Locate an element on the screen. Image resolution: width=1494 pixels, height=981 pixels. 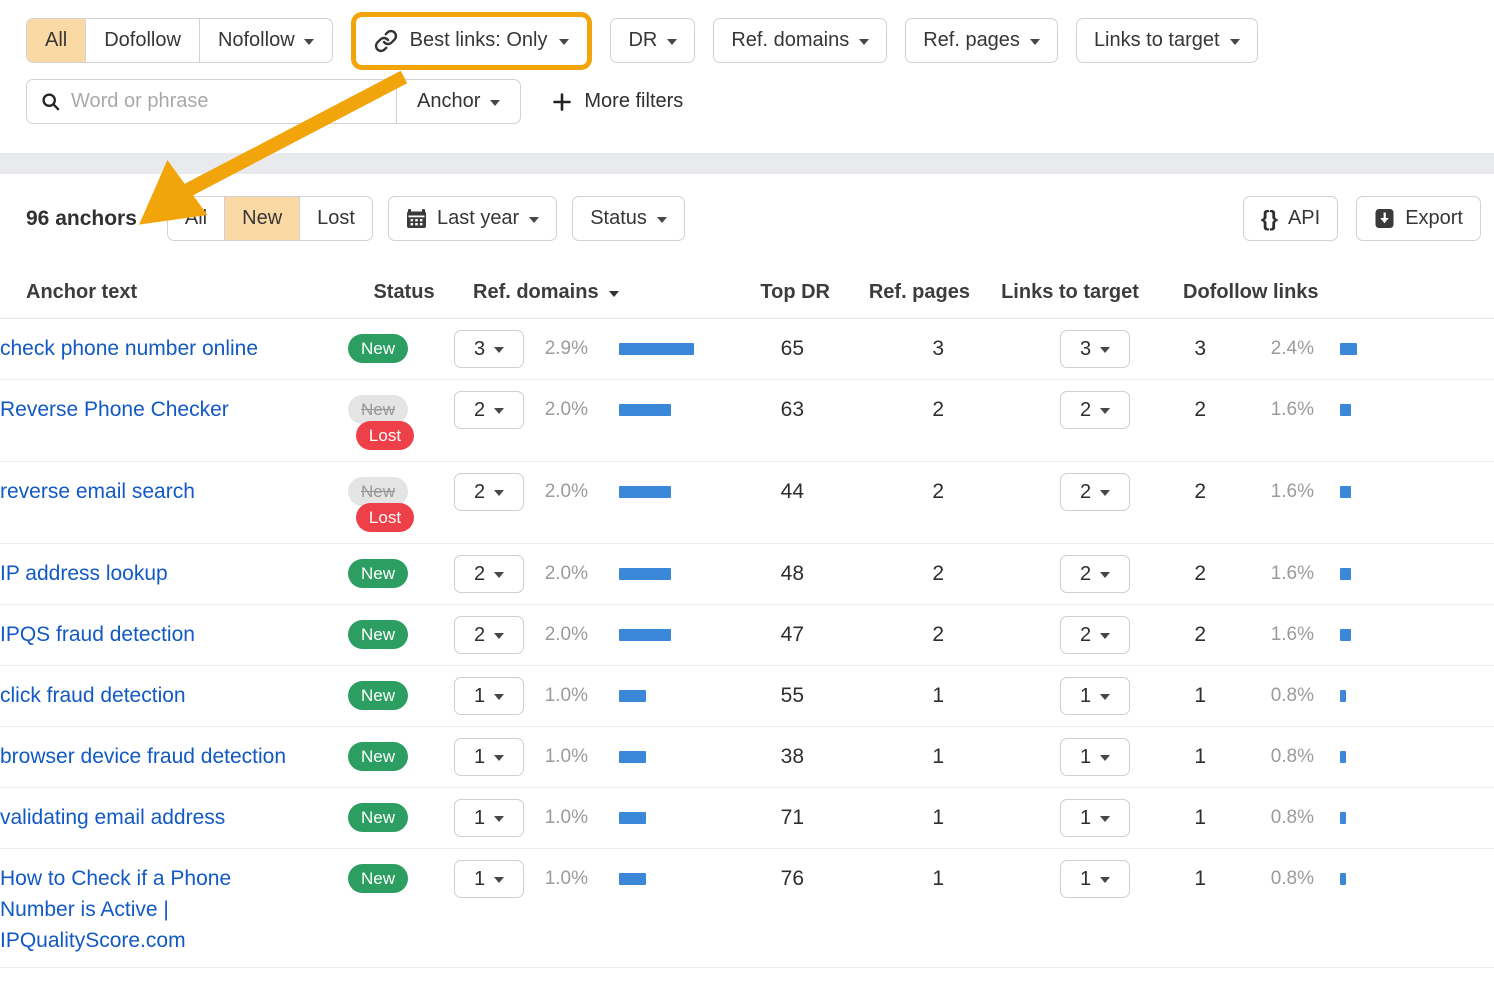
anchor-link: validating email address is located at coordinates (113, 817).